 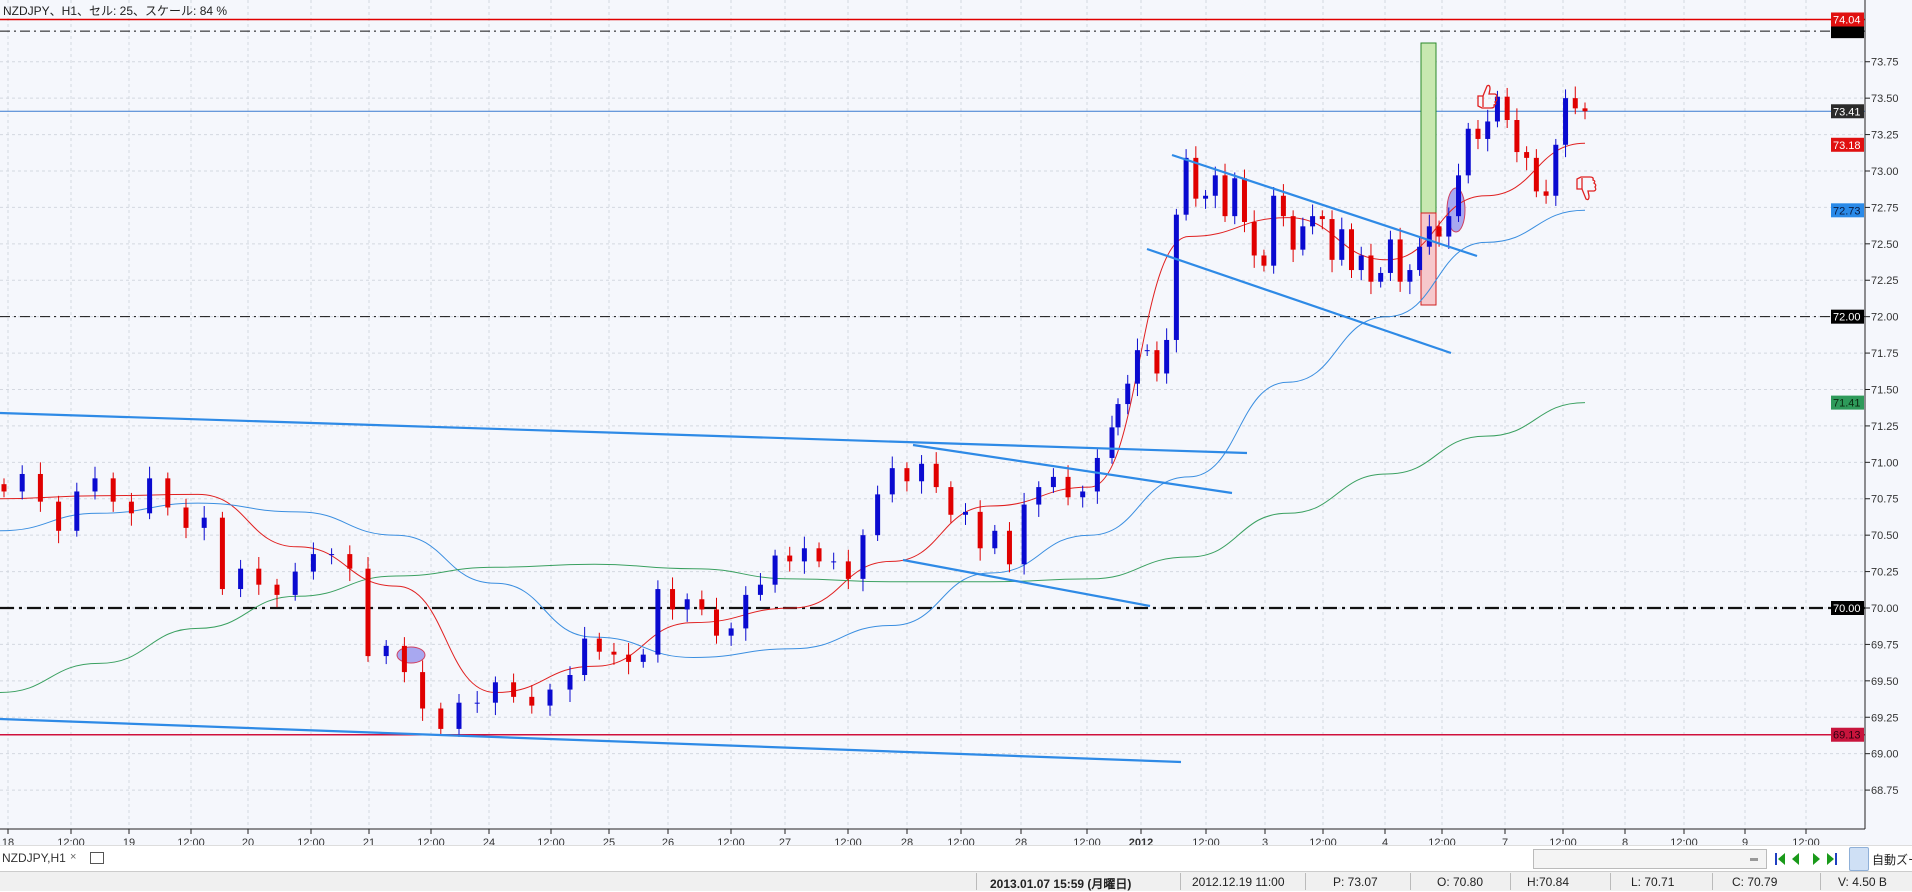 What do you see at coordinates (1832, 859) in the screenshot?
I see `last-page-icon` at bounding box center [1832, 859].